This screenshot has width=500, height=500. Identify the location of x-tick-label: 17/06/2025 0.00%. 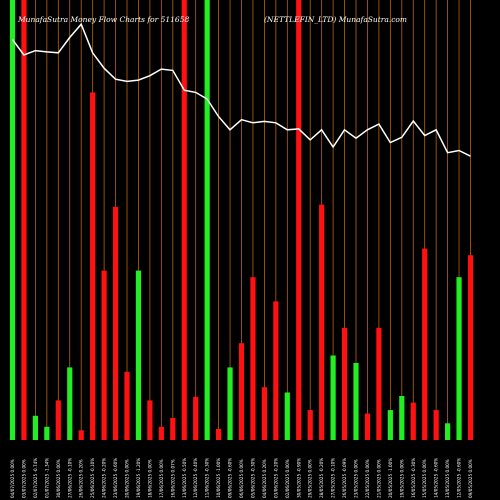
(161, 478).